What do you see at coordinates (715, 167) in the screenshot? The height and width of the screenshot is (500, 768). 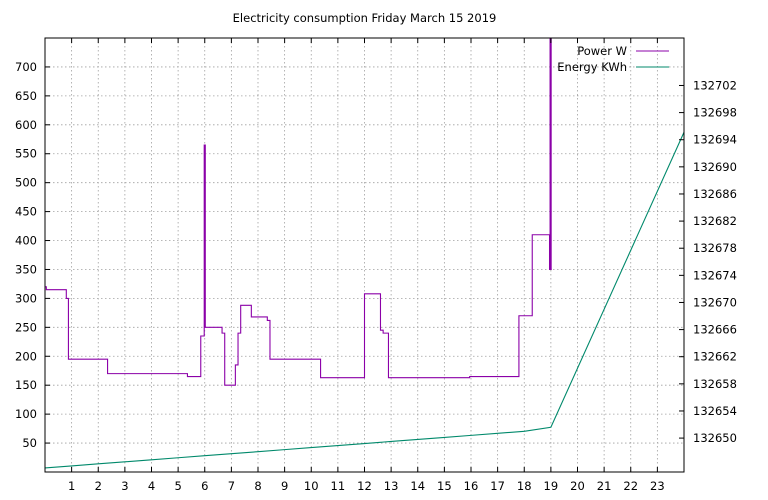 I see `y2-tick-label: 132690` at bounding box center [715, 167].